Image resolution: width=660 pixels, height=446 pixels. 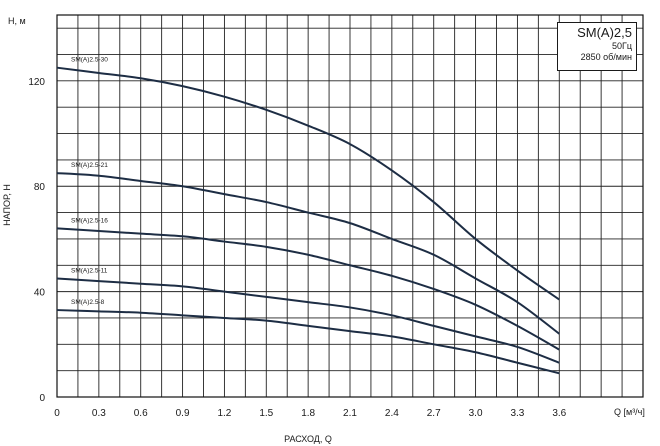 What do you see at coordinates (141, 413) in the screenshot?
I see `x-tick-label: 0.6` at bounding box center [141, 413].